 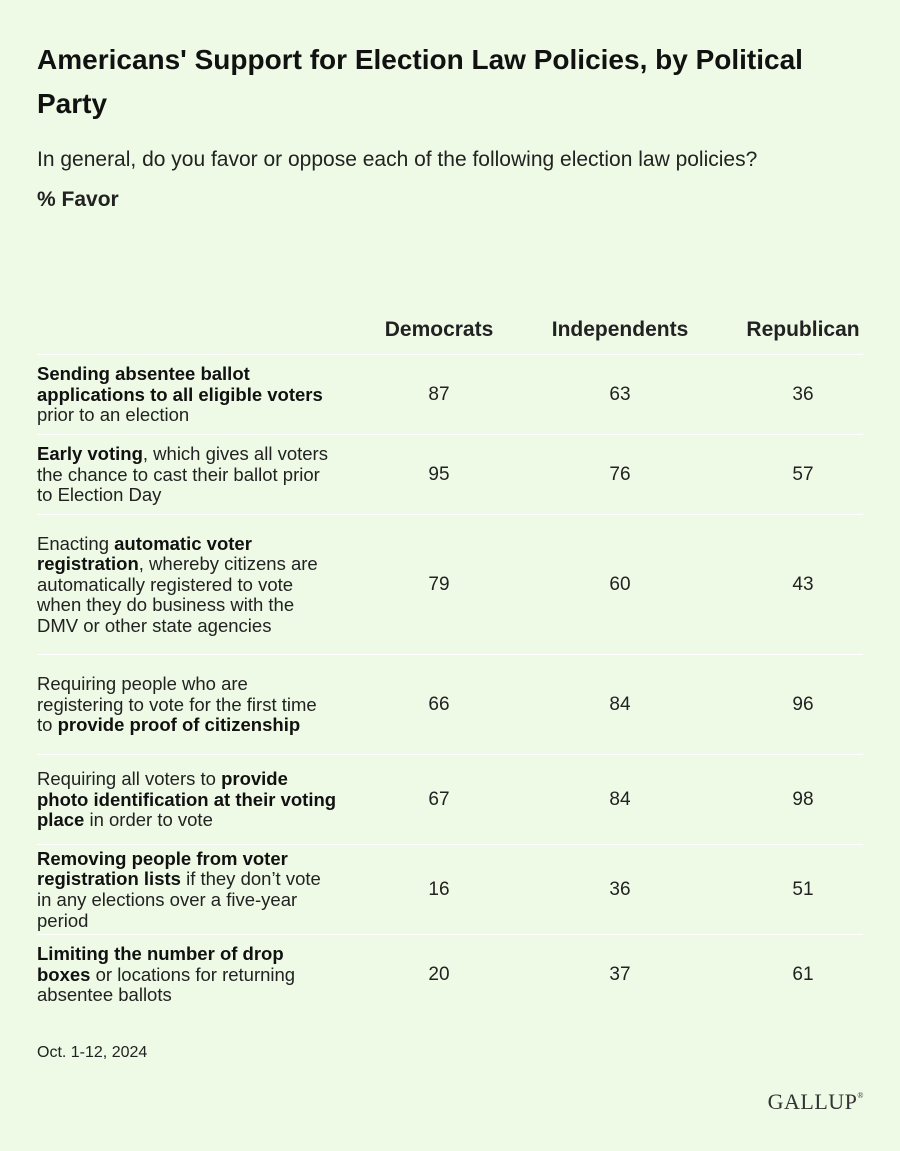 I want to click on cell-value-republican: 57, so click(x=803, y=474).